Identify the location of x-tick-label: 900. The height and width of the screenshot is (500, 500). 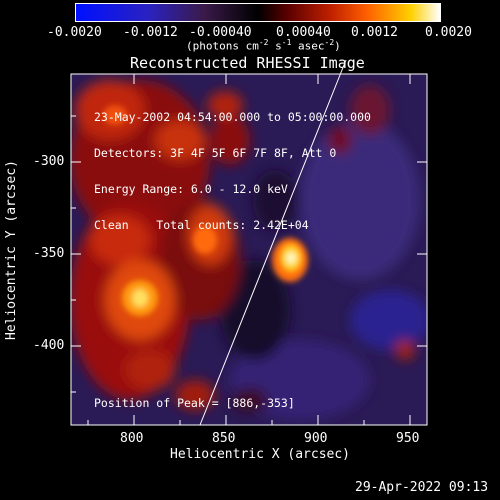
(316, 438).